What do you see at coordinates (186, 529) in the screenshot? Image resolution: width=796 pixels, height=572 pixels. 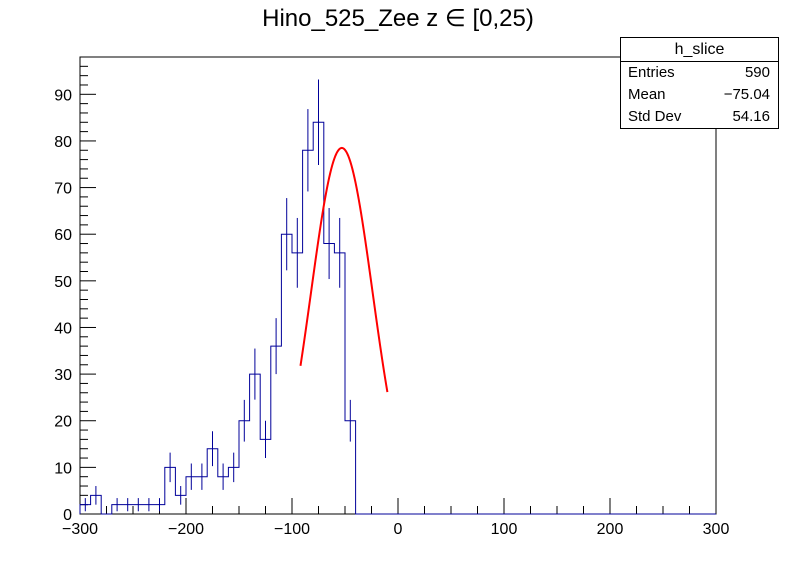 I see `x-tick-label: −200` at bounding box center [186, 529].